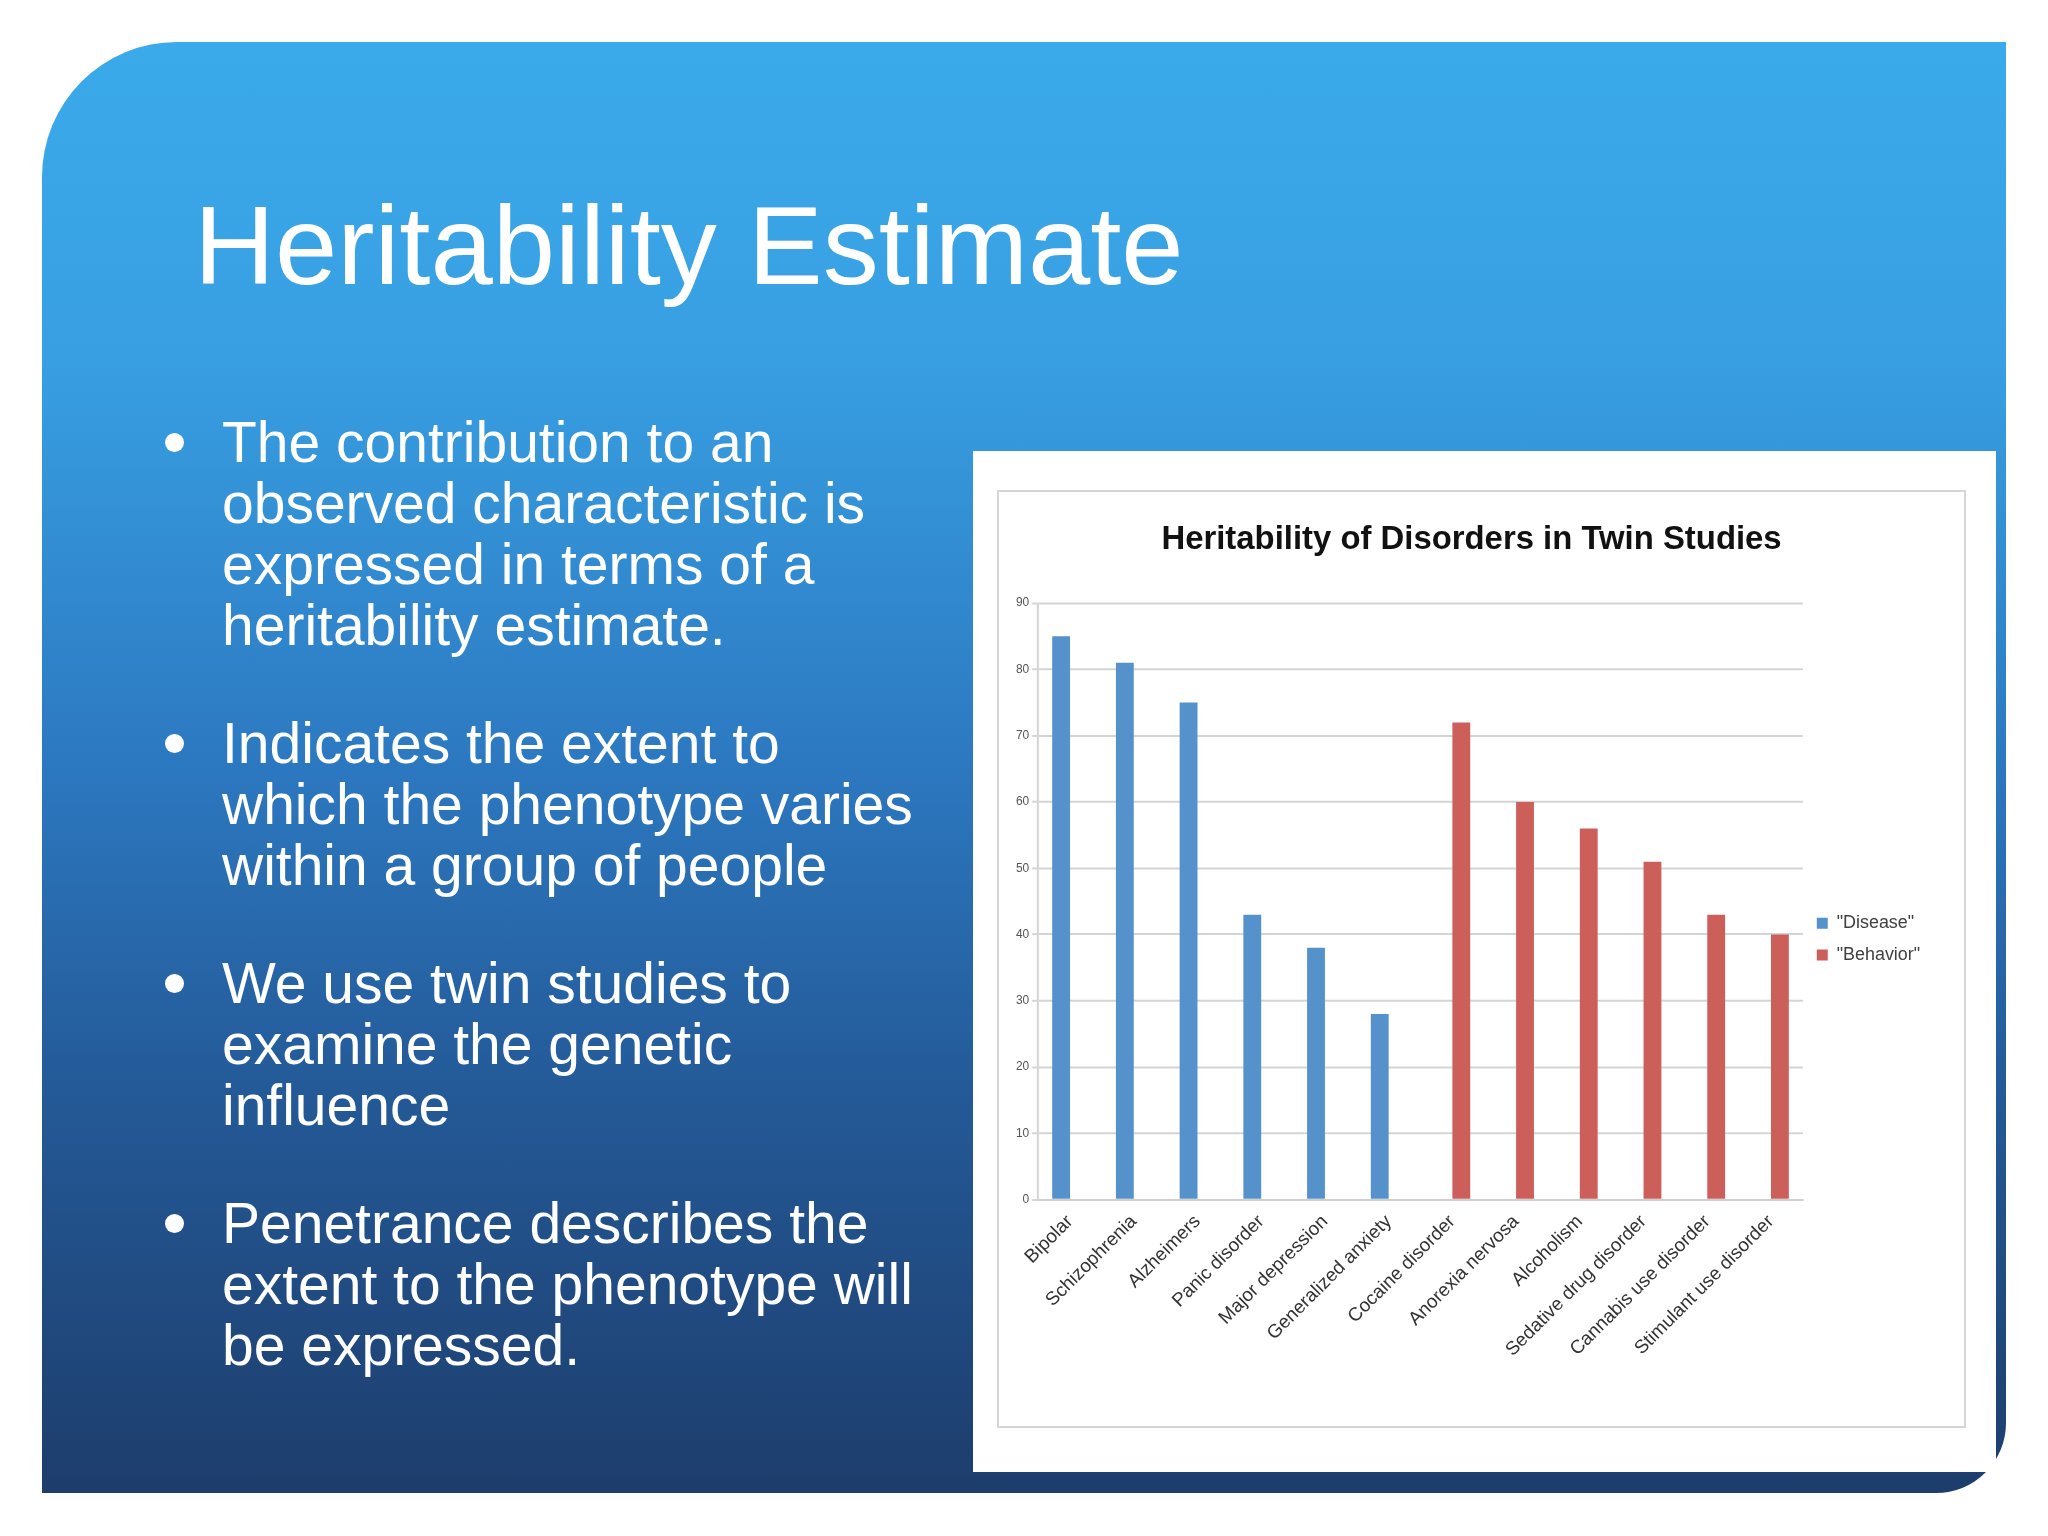  I want to click on y-tick-label: 60, so click(1022, 801).